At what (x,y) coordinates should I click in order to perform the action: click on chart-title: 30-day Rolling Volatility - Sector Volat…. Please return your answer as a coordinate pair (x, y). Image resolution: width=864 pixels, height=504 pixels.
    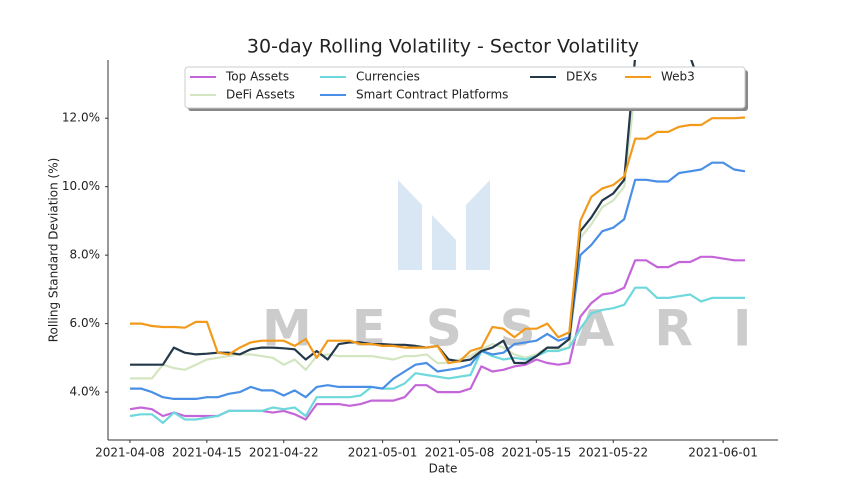
    Looking at the image, I should click on (443, 47).